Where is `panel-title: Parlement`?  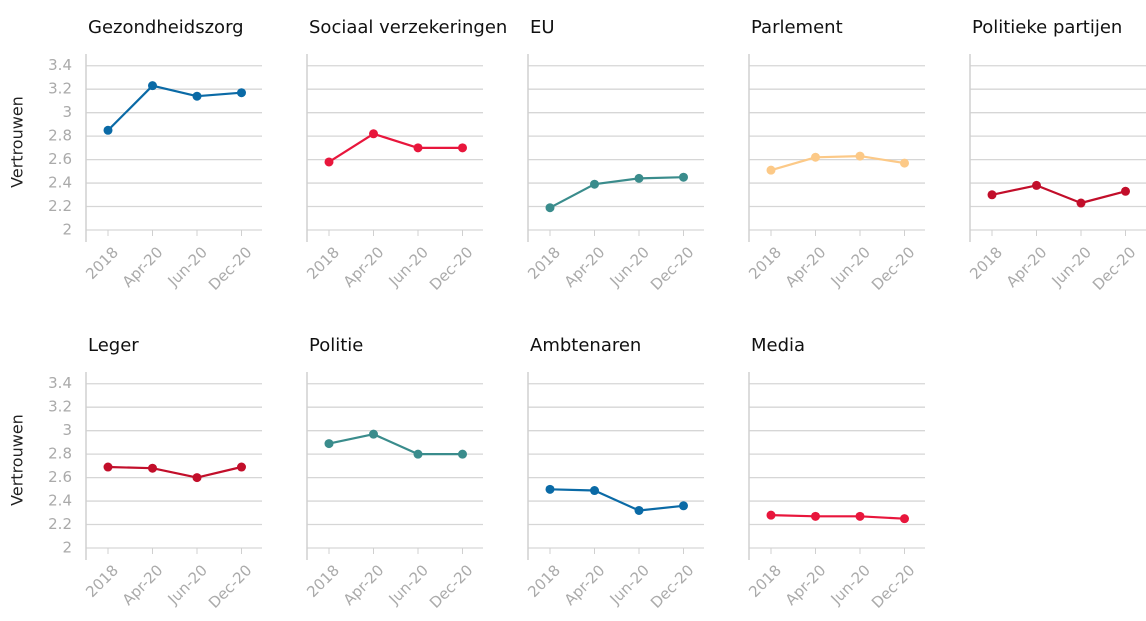 panel-title: Parlement is located at coordinates (797, 27).